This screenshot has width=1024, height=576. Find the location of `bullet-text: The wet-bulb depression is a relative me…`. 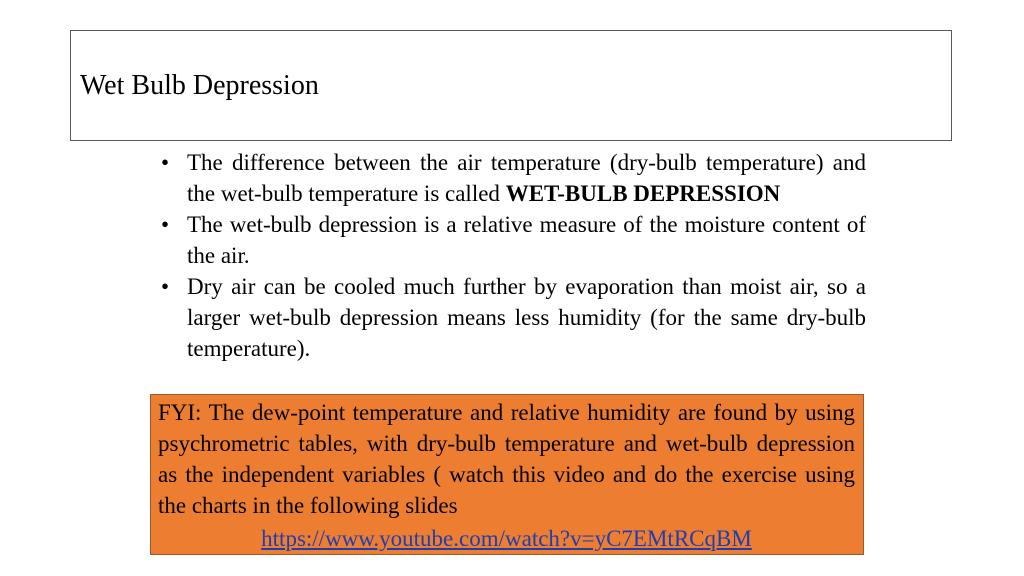

bullet-text: The wet-bulb depression is a relative me… is located at coordinates (526, 240).